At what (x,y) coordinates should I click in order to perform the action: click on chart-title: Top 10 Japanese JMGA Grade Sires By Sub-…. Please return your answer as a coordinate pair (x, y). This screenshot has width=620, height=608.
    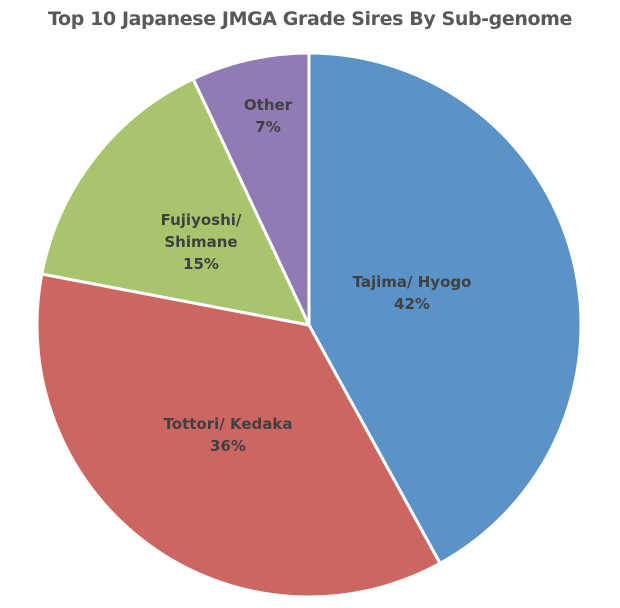
    Looking at the image, I should click on (310, 19).